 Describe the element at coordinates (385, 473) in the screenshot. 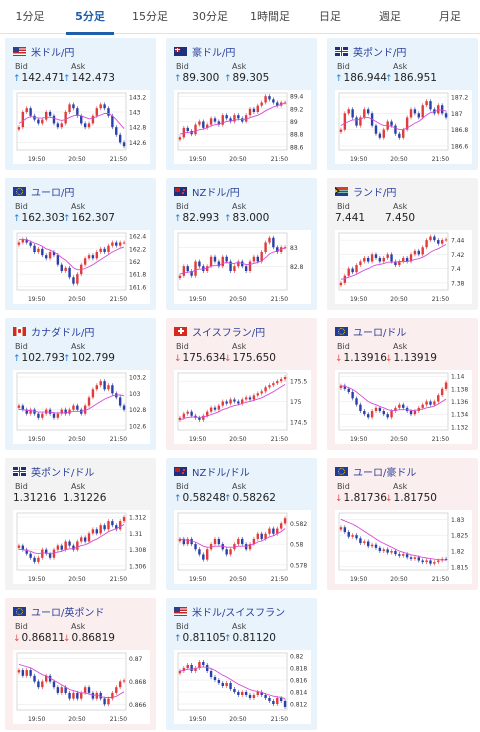

I see `currency-pair-link: ユーロ/豪ドル` at that location.